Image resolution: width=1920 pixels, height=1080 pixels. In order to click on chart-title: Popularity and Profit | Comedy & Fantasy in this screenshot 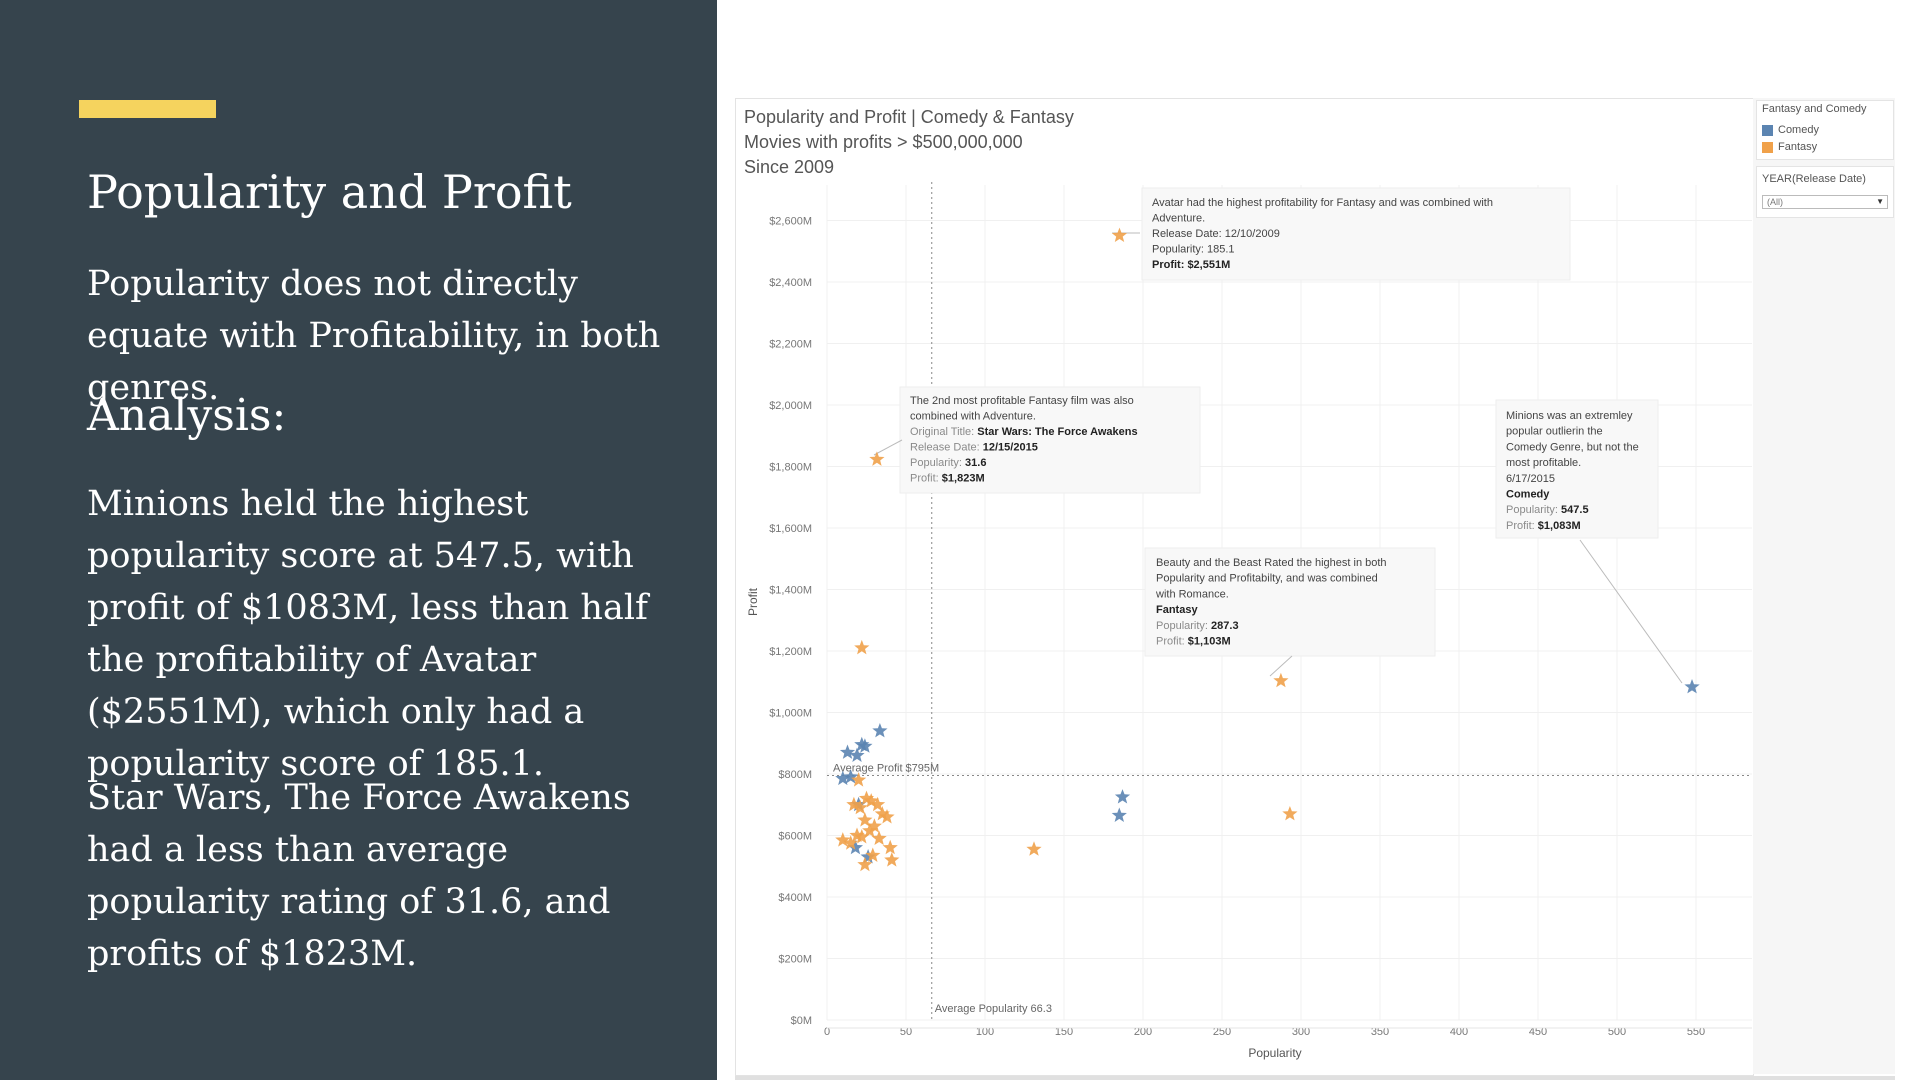, I will do `click(909, 117)`.